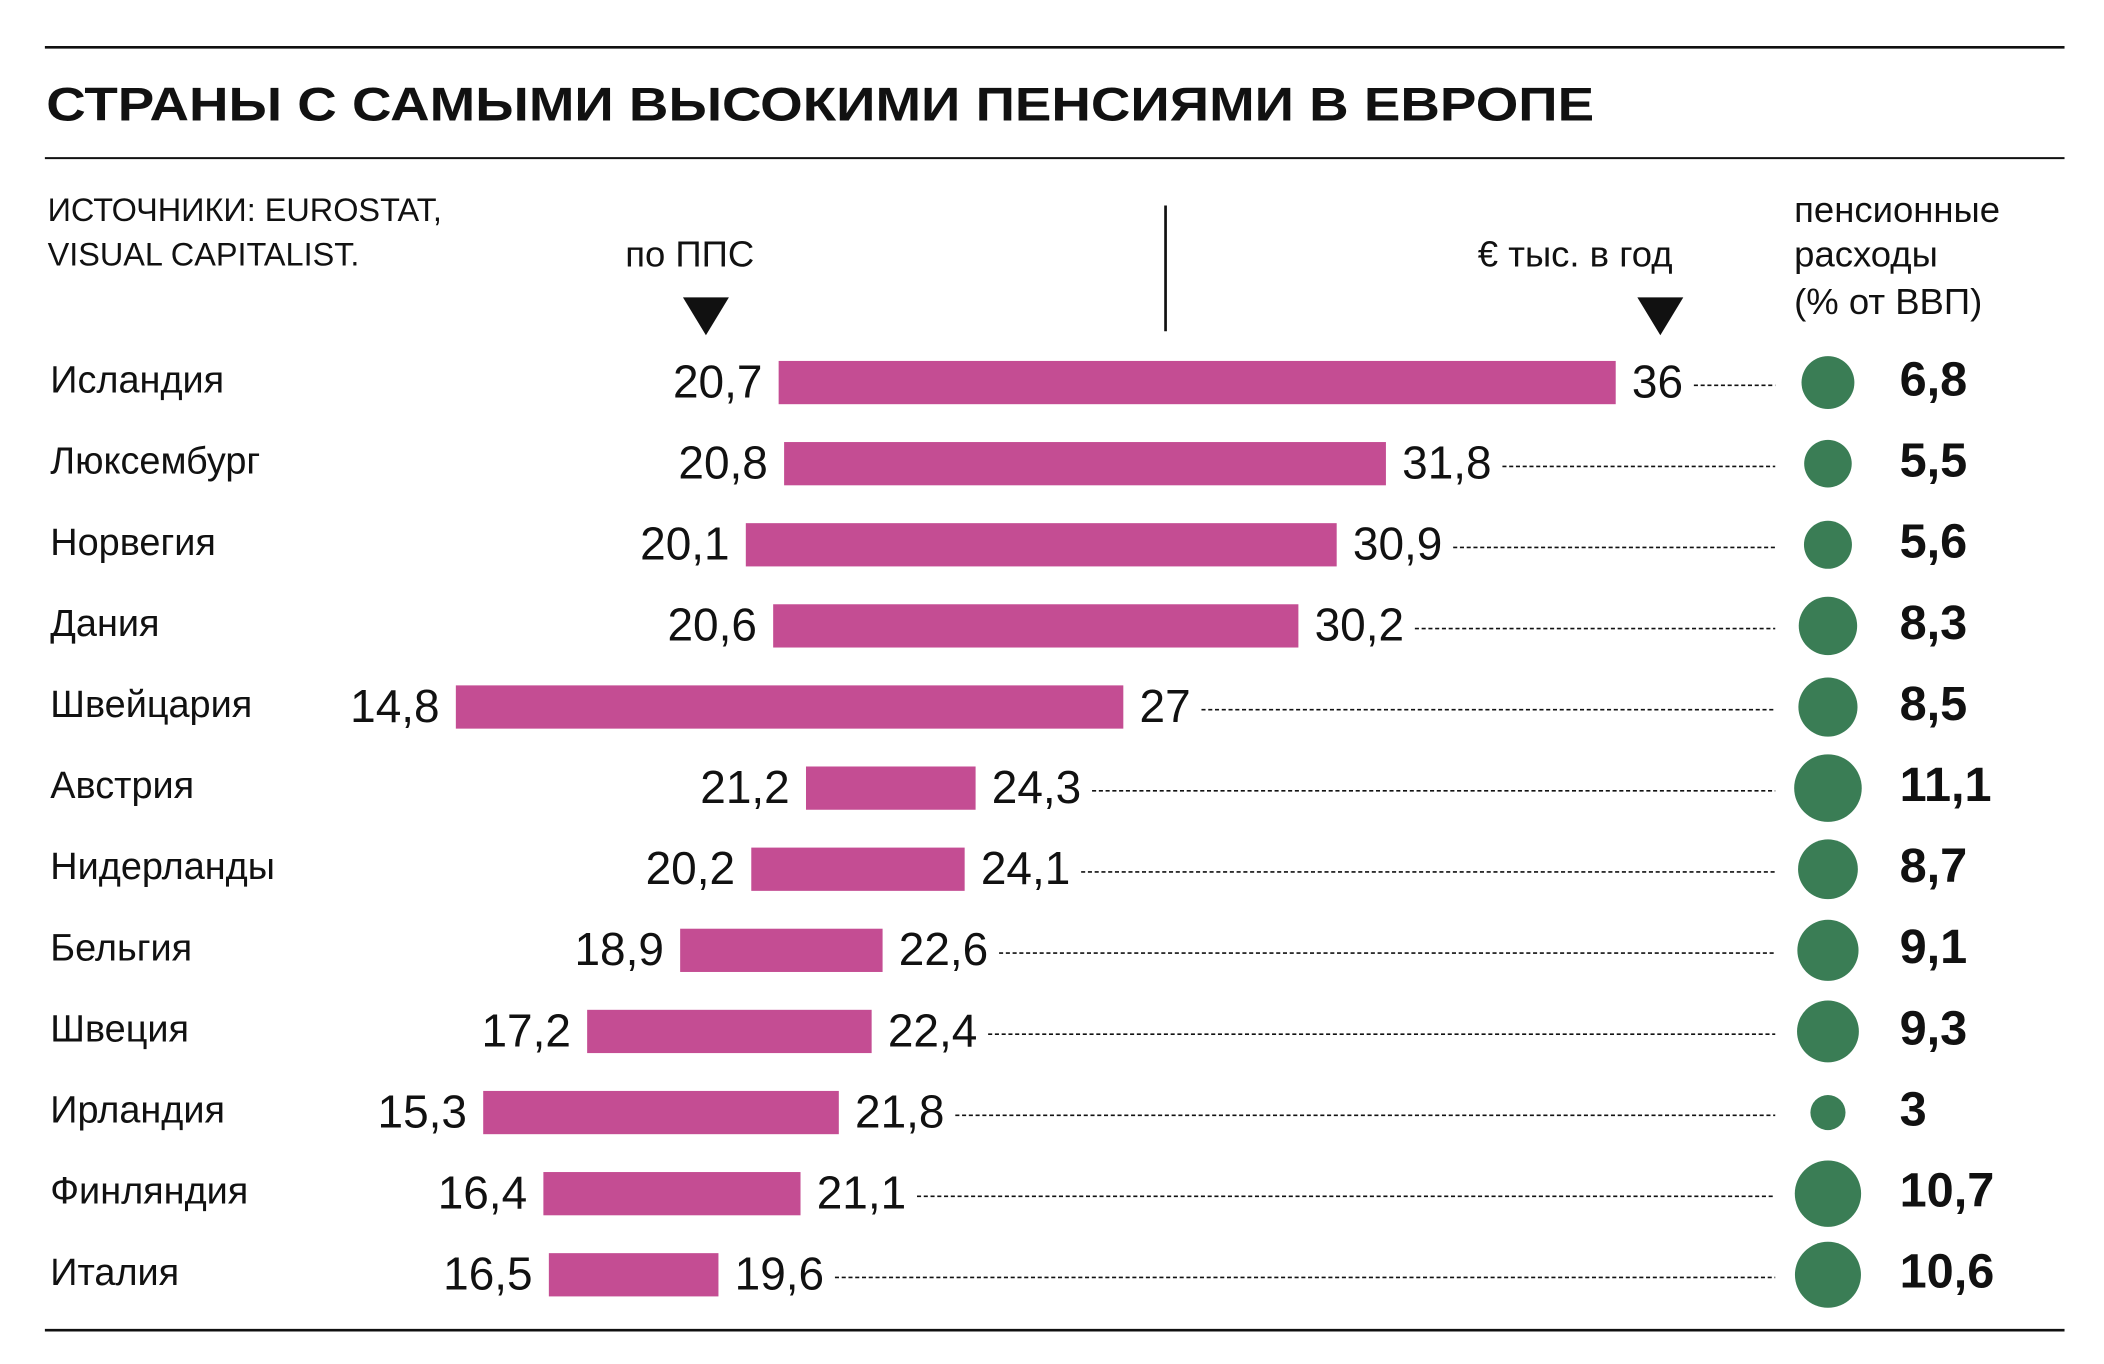 This screenshot has height=1364, width=2104. I want to click on category-label: Финляндия, so click(149, 1192).